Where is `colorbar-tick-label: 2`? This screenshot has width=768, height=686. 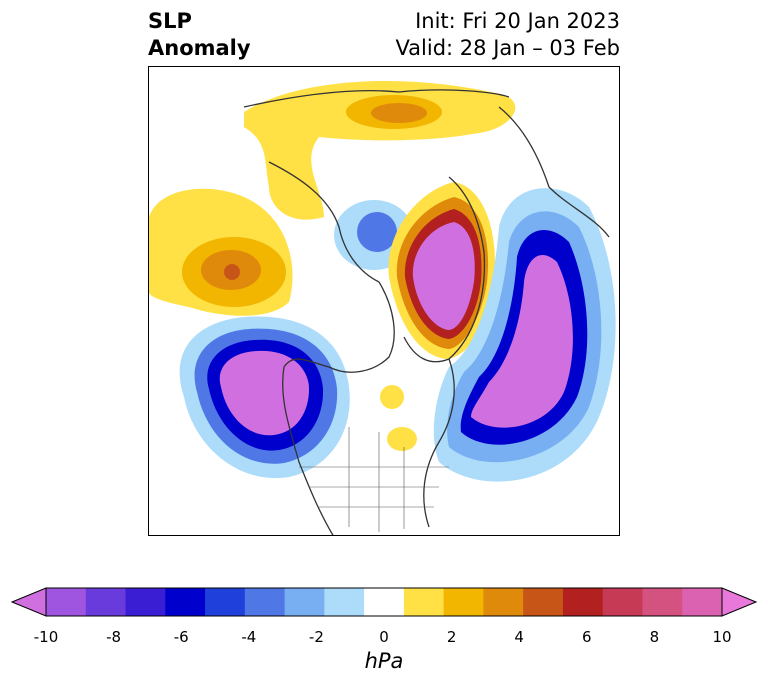
colorbar-tick-label: 2 is located at coordinates (451, 637).